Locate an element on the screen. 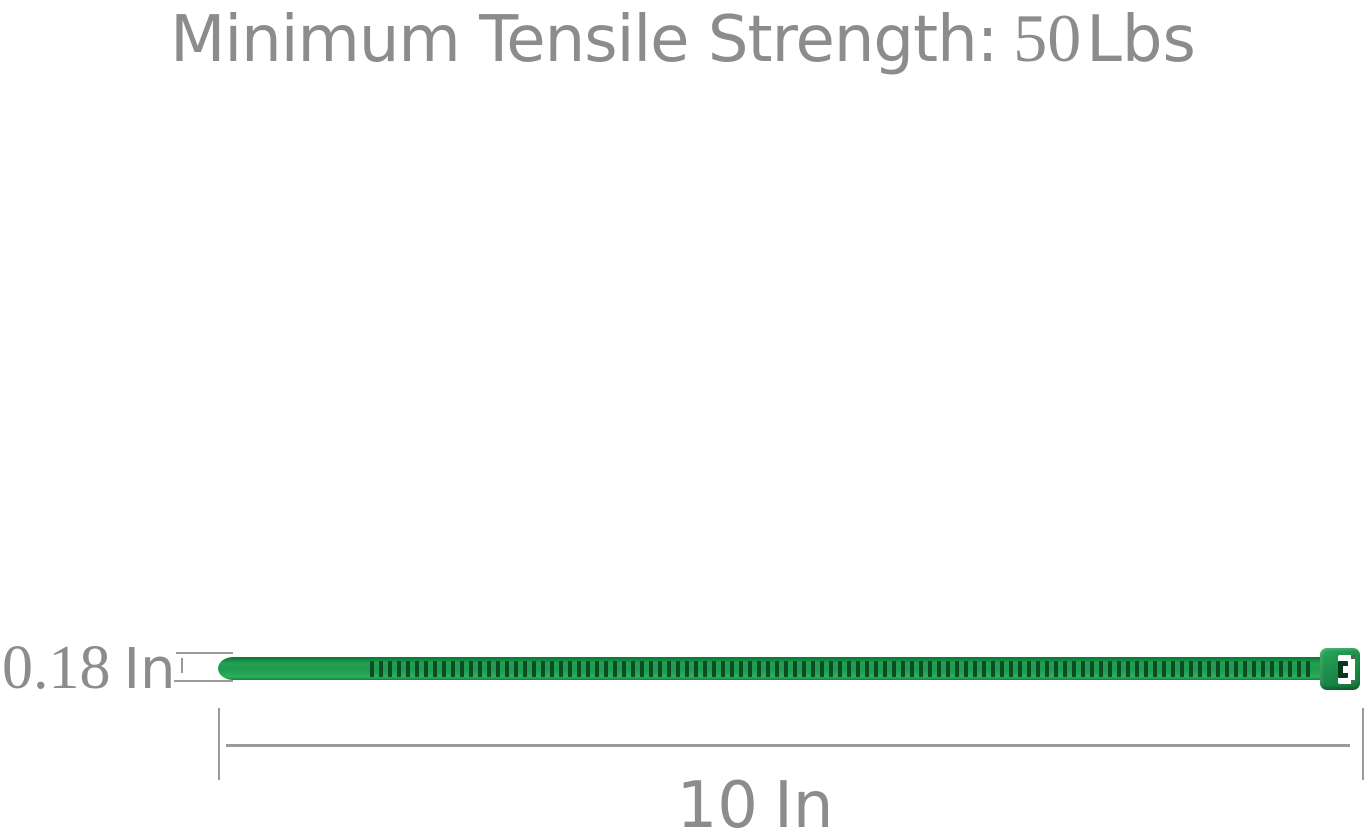 The image size is (1366, 837). title-text: Minimum Tensile Strength: is located at coordinates (584, 40).